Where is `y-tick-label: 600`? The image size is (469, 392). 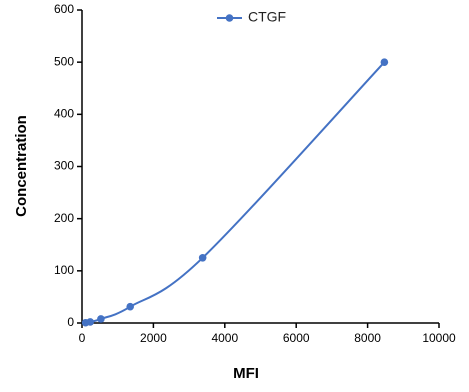 y-tick-label: 600 is located at coordinates (64, 9).